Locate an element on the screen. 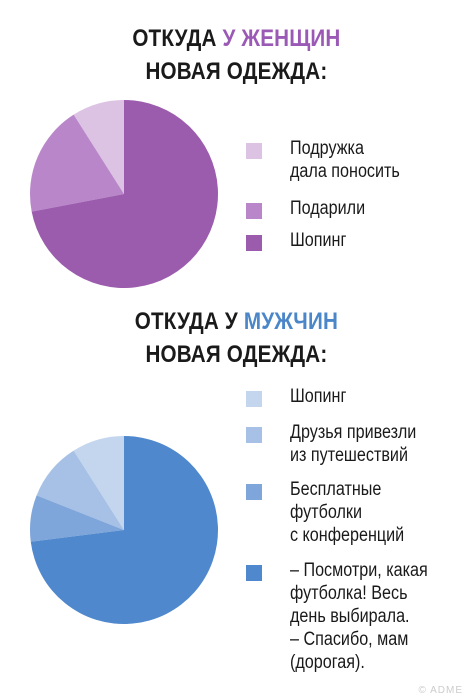 The width and height of the screenshot is (473, 700). men-pie-chart is located at coordinates (124, 530).